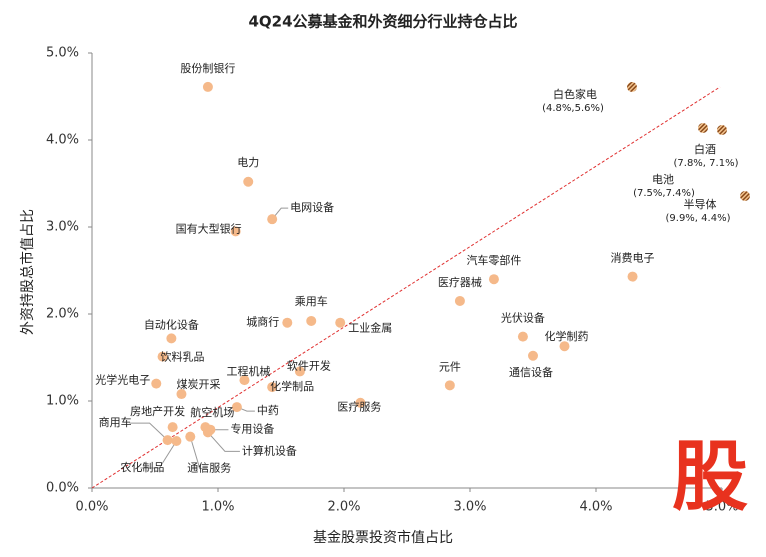 The width and height of the screenshot is (766, 557). Describe the element at coordinates (171, 324) in the screenshot. I see `point-label: 自动化设备` at that location.